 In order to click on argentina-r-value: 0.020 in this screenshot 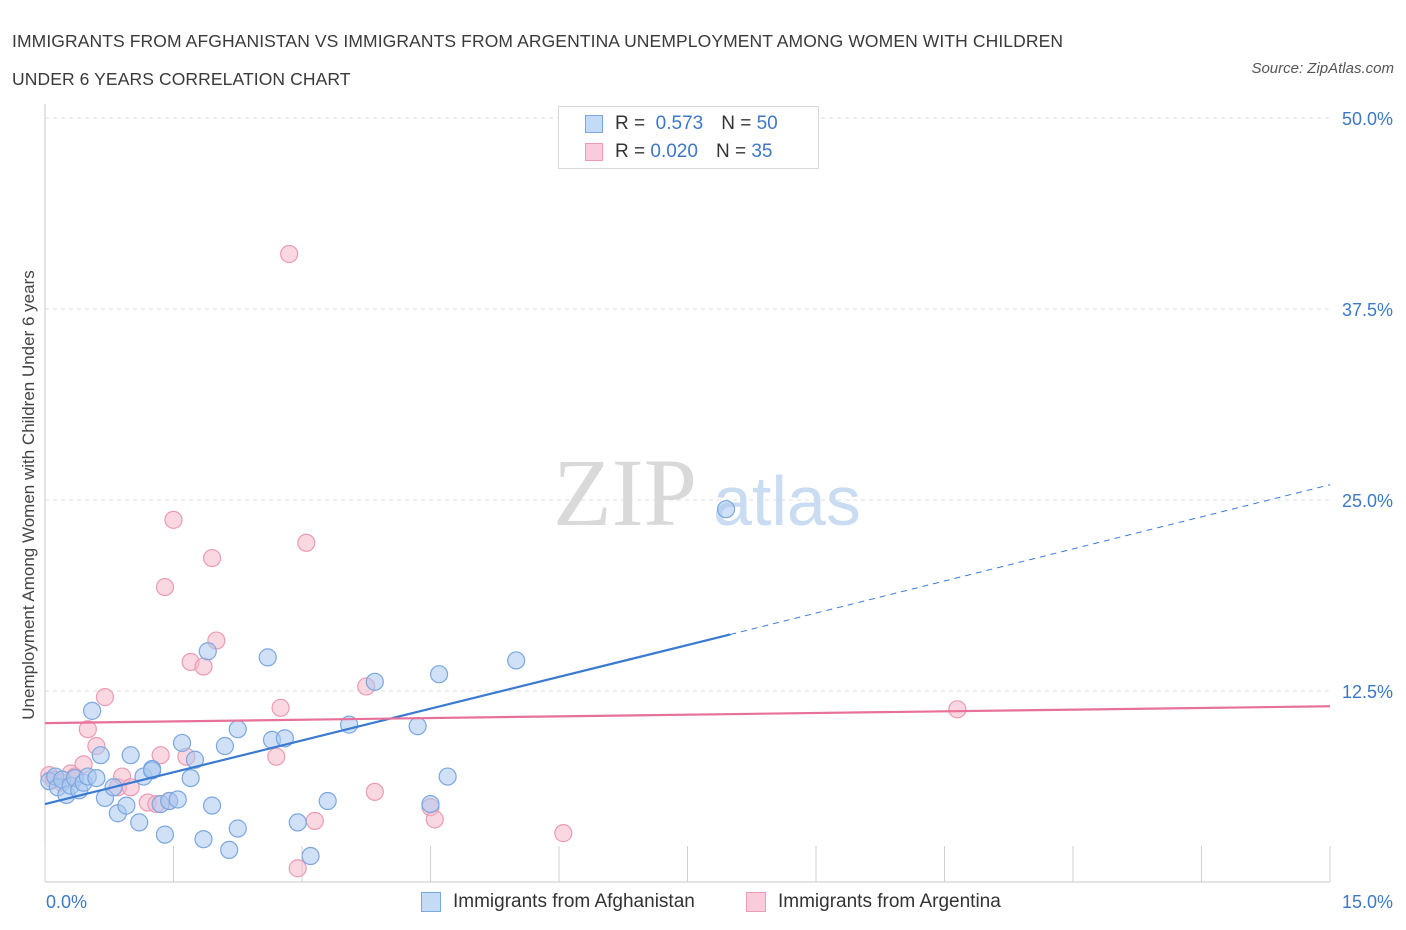, I will do `click(674, 151)`.